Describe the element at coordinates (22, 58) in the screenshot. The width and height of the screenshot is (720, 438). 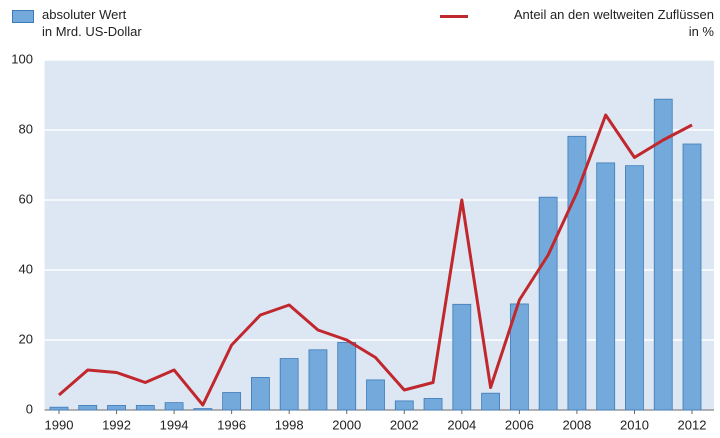
I see `y-tick-label: 100` at that location.